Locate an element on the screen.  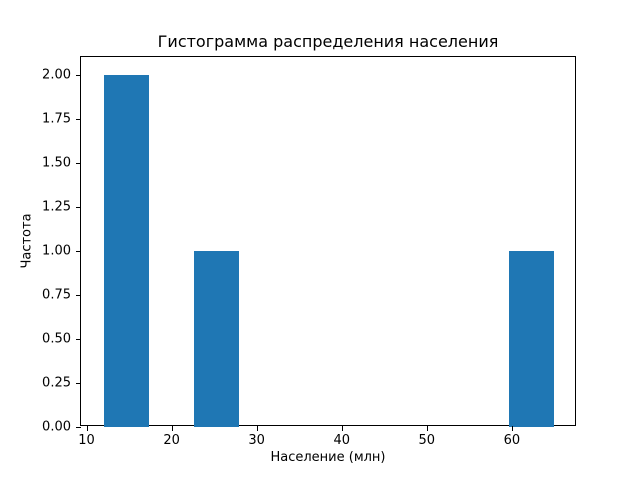
y-tick-label: 0.25 is located at coordinates (56, 383).